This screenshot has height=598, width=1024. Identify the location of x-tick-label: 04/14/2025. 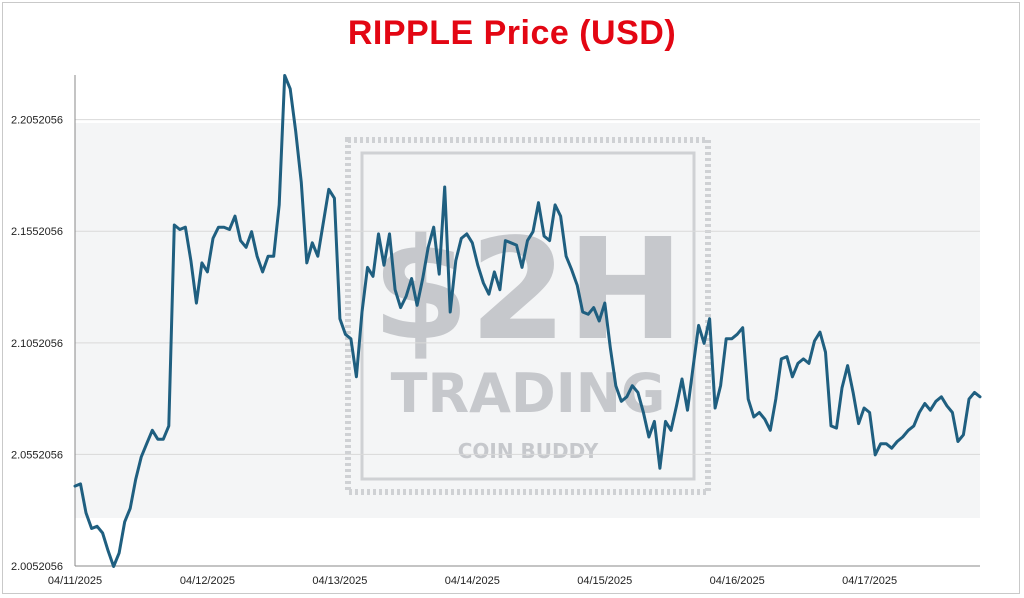
(472, 581).